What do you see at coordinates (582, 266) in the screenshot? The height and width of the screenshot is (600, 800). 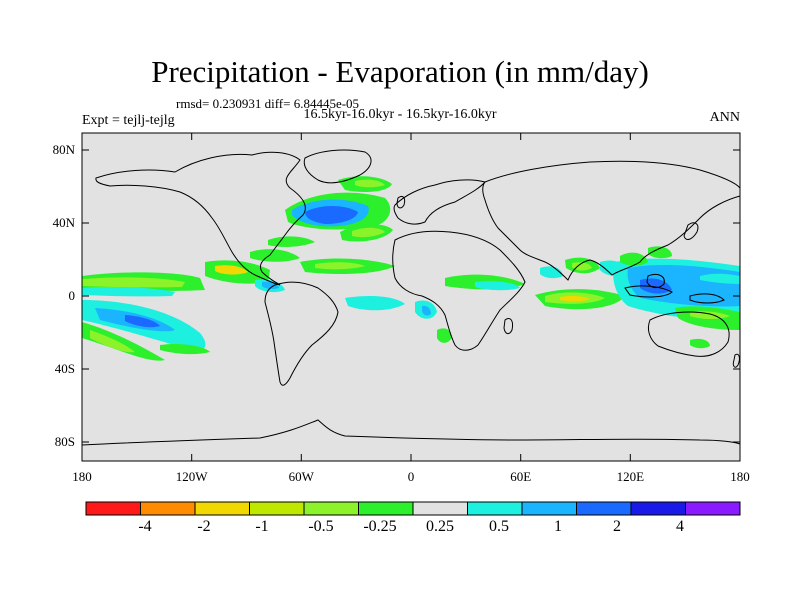 I see `region-india-core` at bounding box center [582, 266].